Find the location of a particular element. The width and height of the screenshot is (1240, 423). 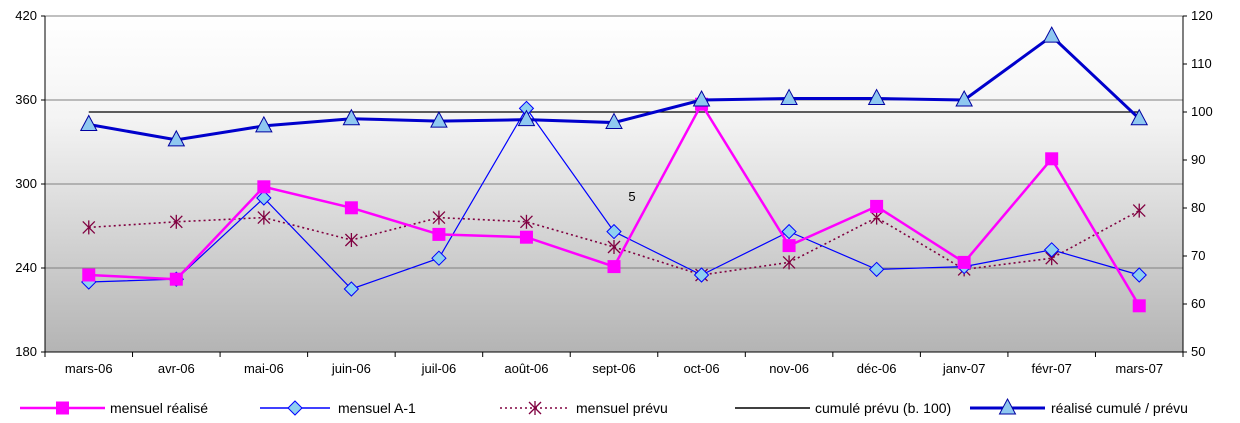

y-left-tick-label: 180 is located at coordinates (26, 351).